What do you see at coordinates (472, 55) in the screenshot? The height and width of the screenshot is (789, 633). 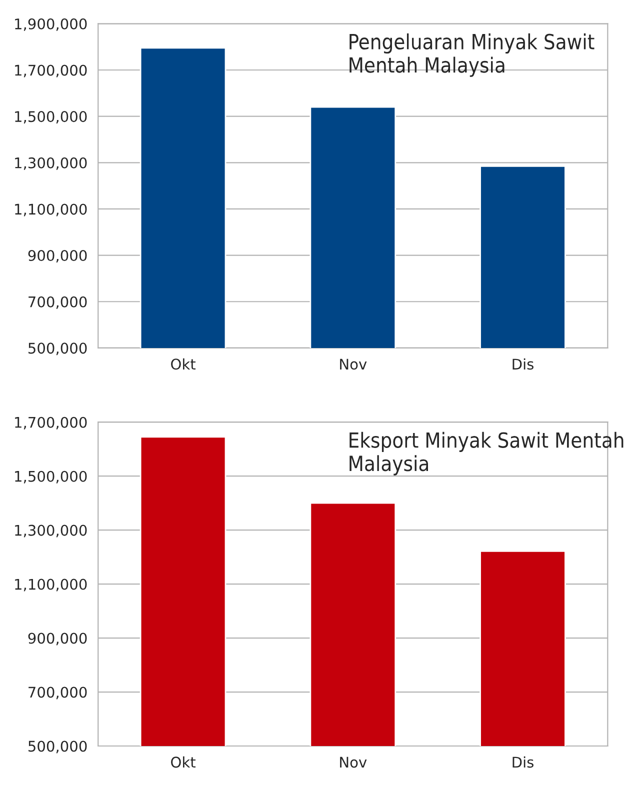 I see `text: Pengeluaran Minyak Sawit Mentah Malaysia` at bounding box center [472, 55].